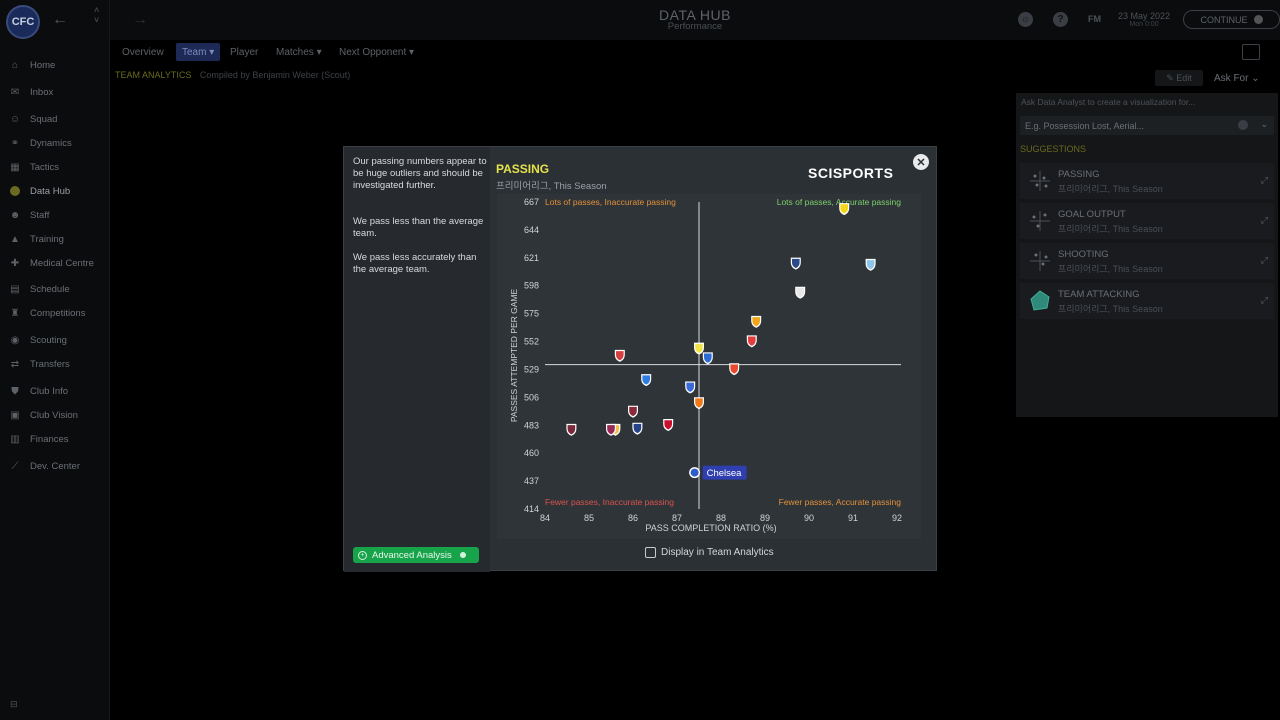  What do you see at coordinates (531, 509) in the screenshot?
I see `y-tick-label: 414` at bounding box center [531, 509].